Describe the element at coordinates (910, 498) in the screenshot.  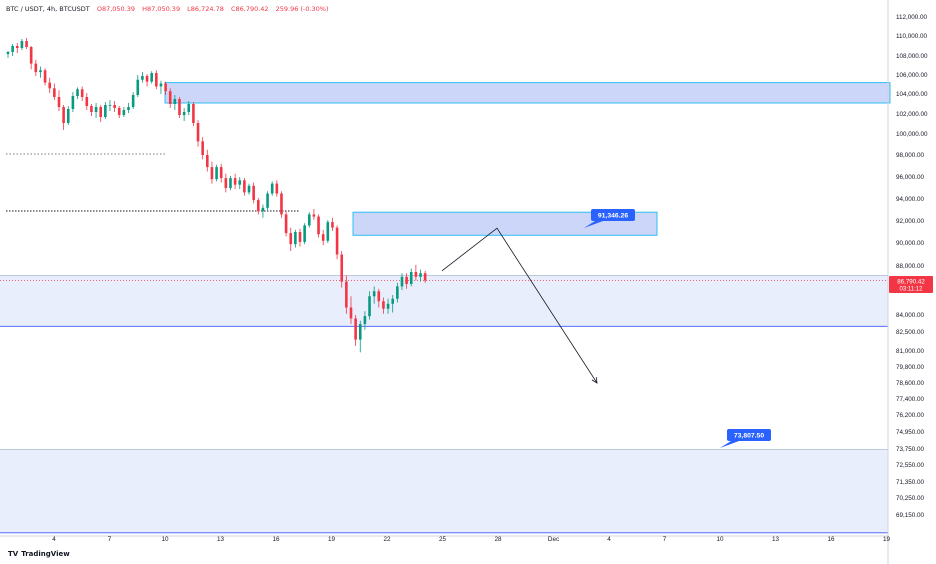
I see `price-tick-label: 70,250.00` at that location.